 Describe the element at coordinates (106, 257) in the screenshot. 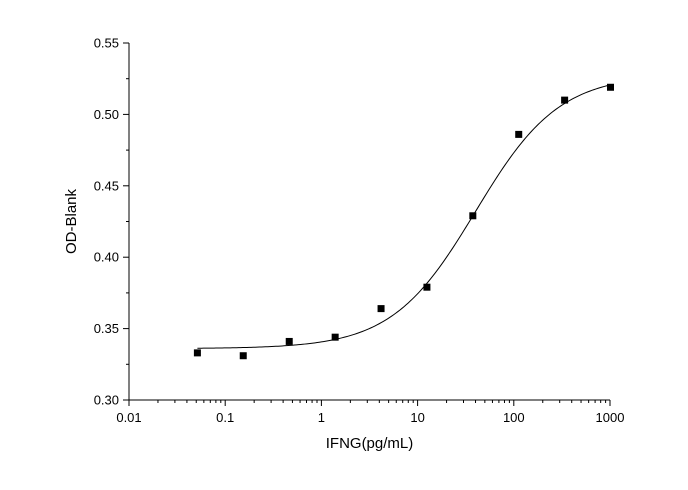

I see `y-tick-label: 0.40` at that location.